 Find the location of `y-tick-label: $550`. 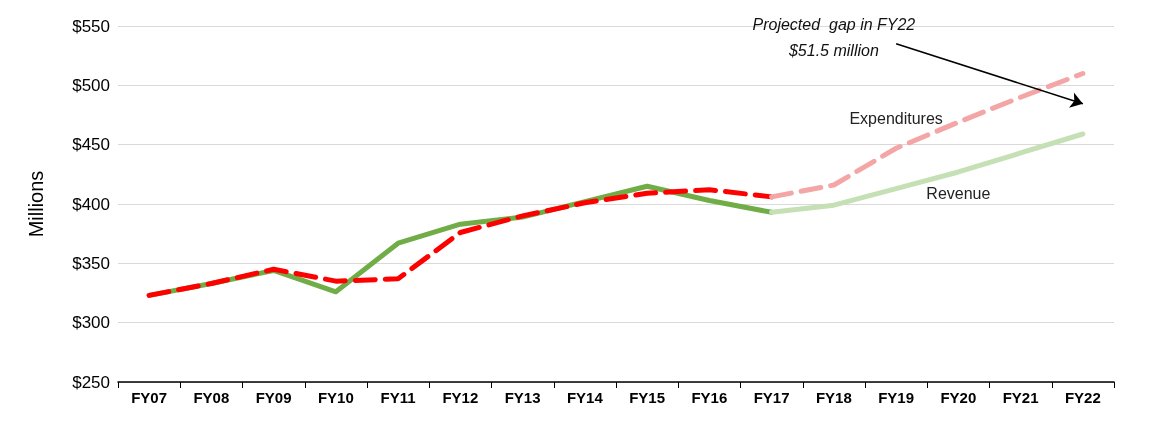

y-tick-label: $550 is located at coordinates (91, 26).